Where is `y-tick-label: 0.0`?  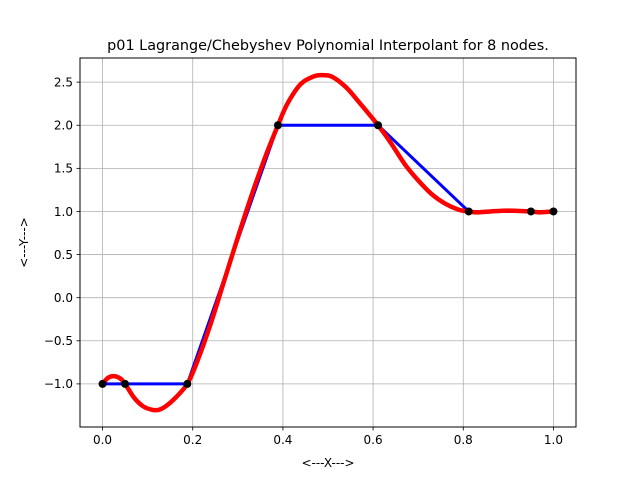 y-tick-label: 0.0 is located at coordinates (63, 298).